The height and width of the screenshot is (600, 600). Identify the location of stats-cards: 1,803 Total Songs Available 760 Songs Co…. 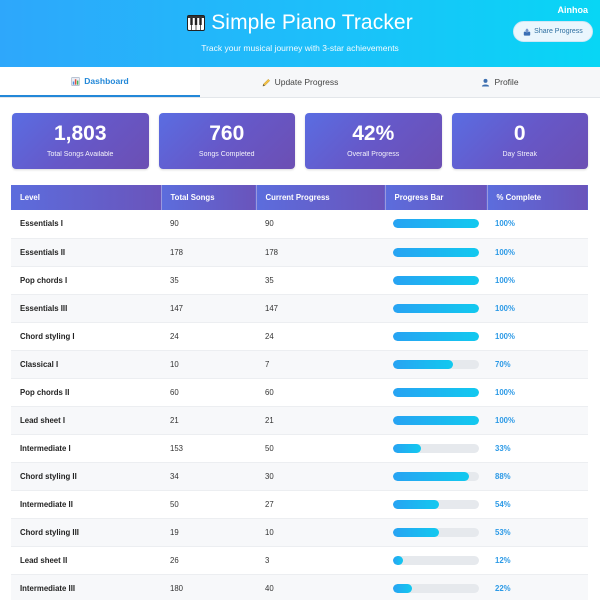
(300, 141).